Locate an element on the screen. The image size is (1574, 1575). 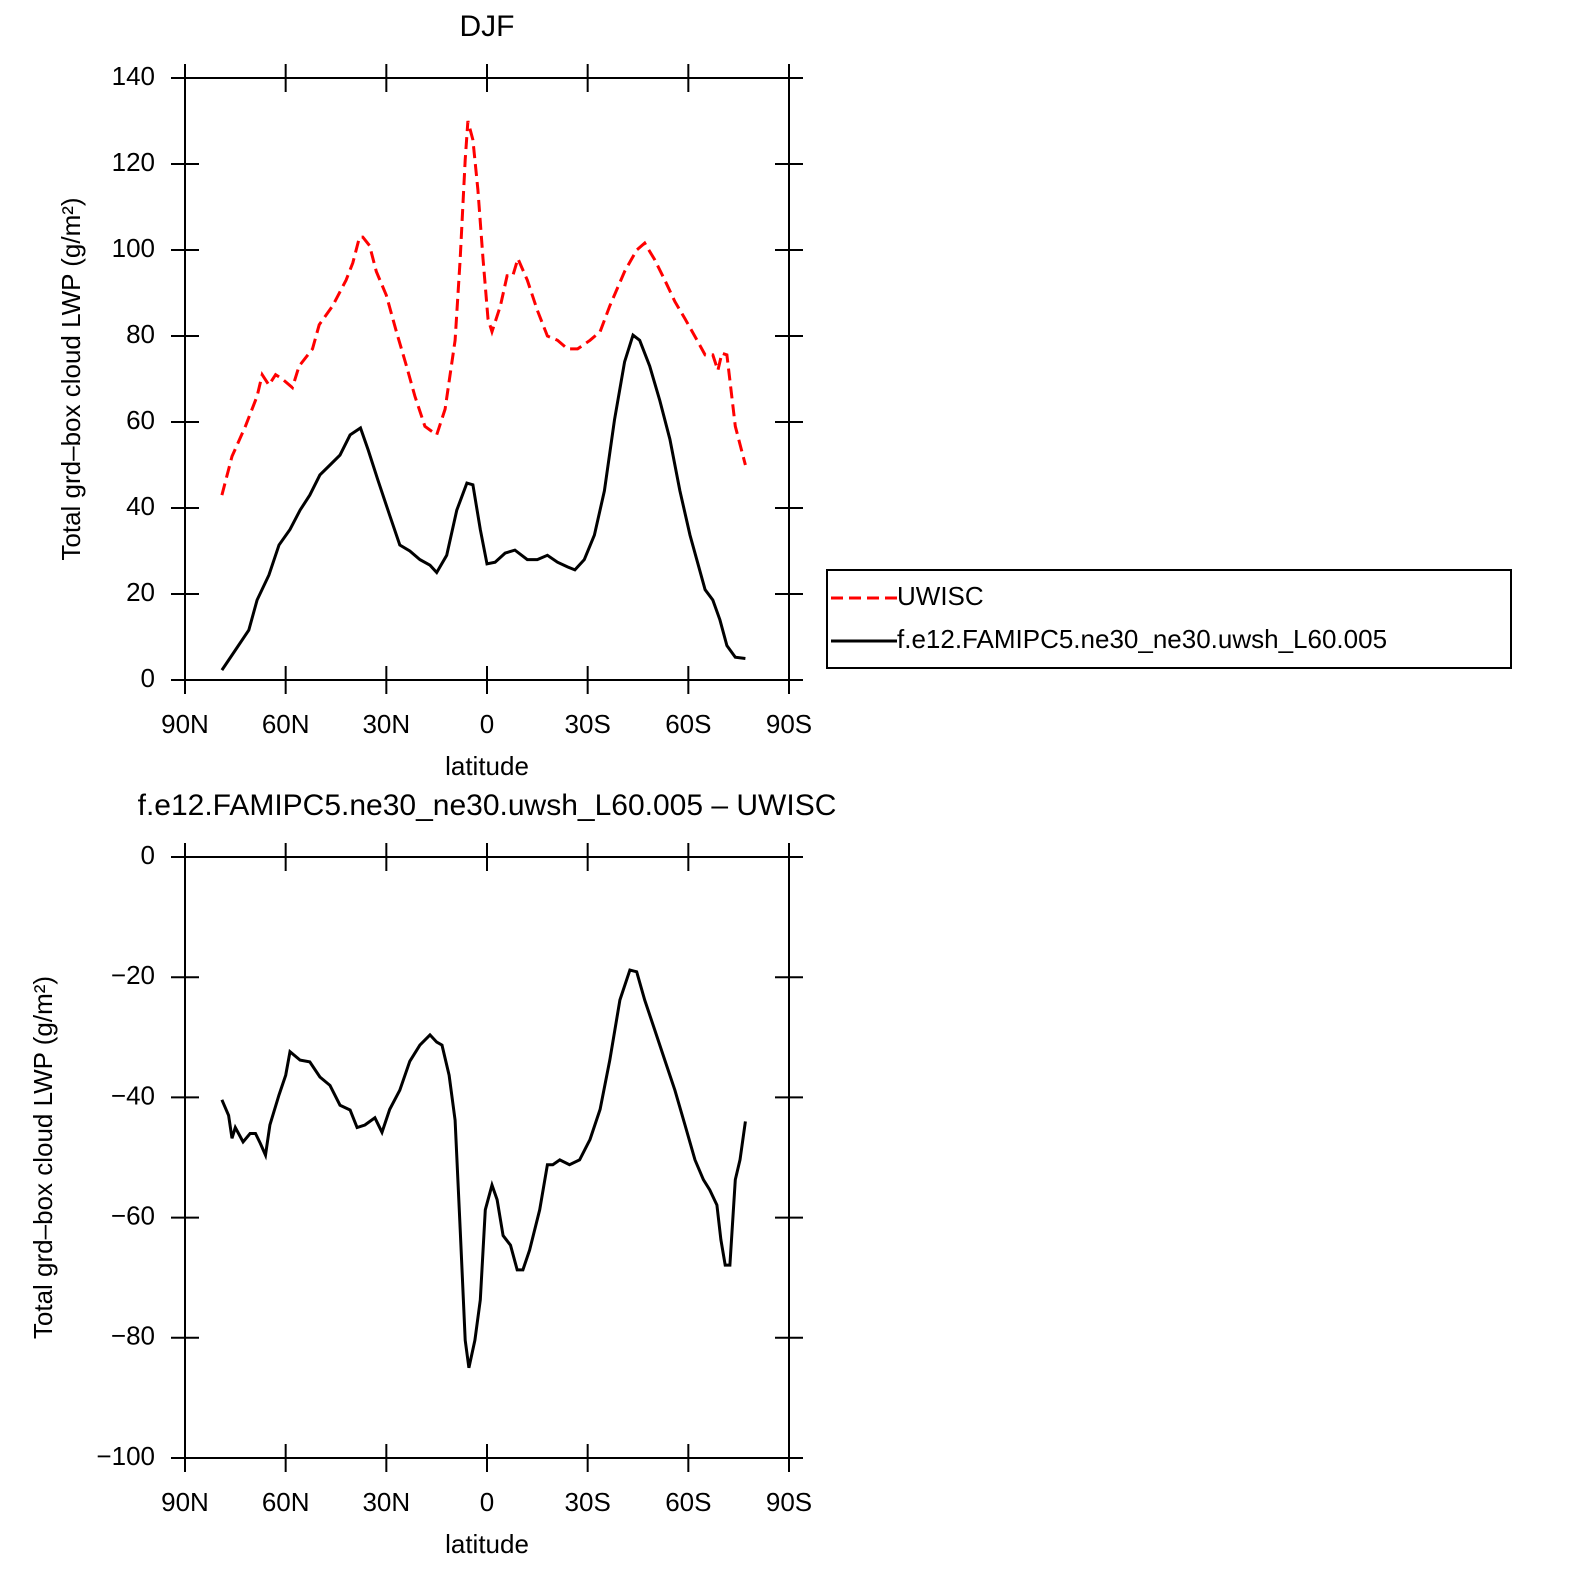
legend-label: UWISC is located at coordinates (940, 596).